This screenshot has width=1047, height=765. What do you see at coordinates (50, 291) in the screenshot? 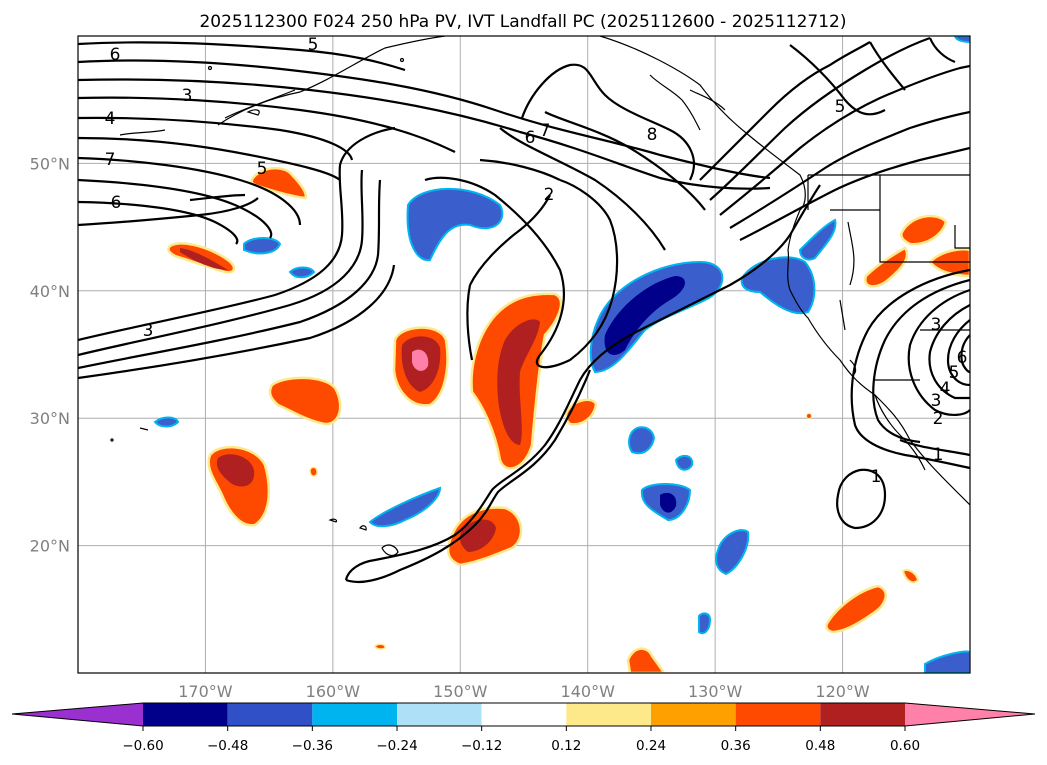
I see `lat-tick-label: 40°N` at bounding box center [50, 291].